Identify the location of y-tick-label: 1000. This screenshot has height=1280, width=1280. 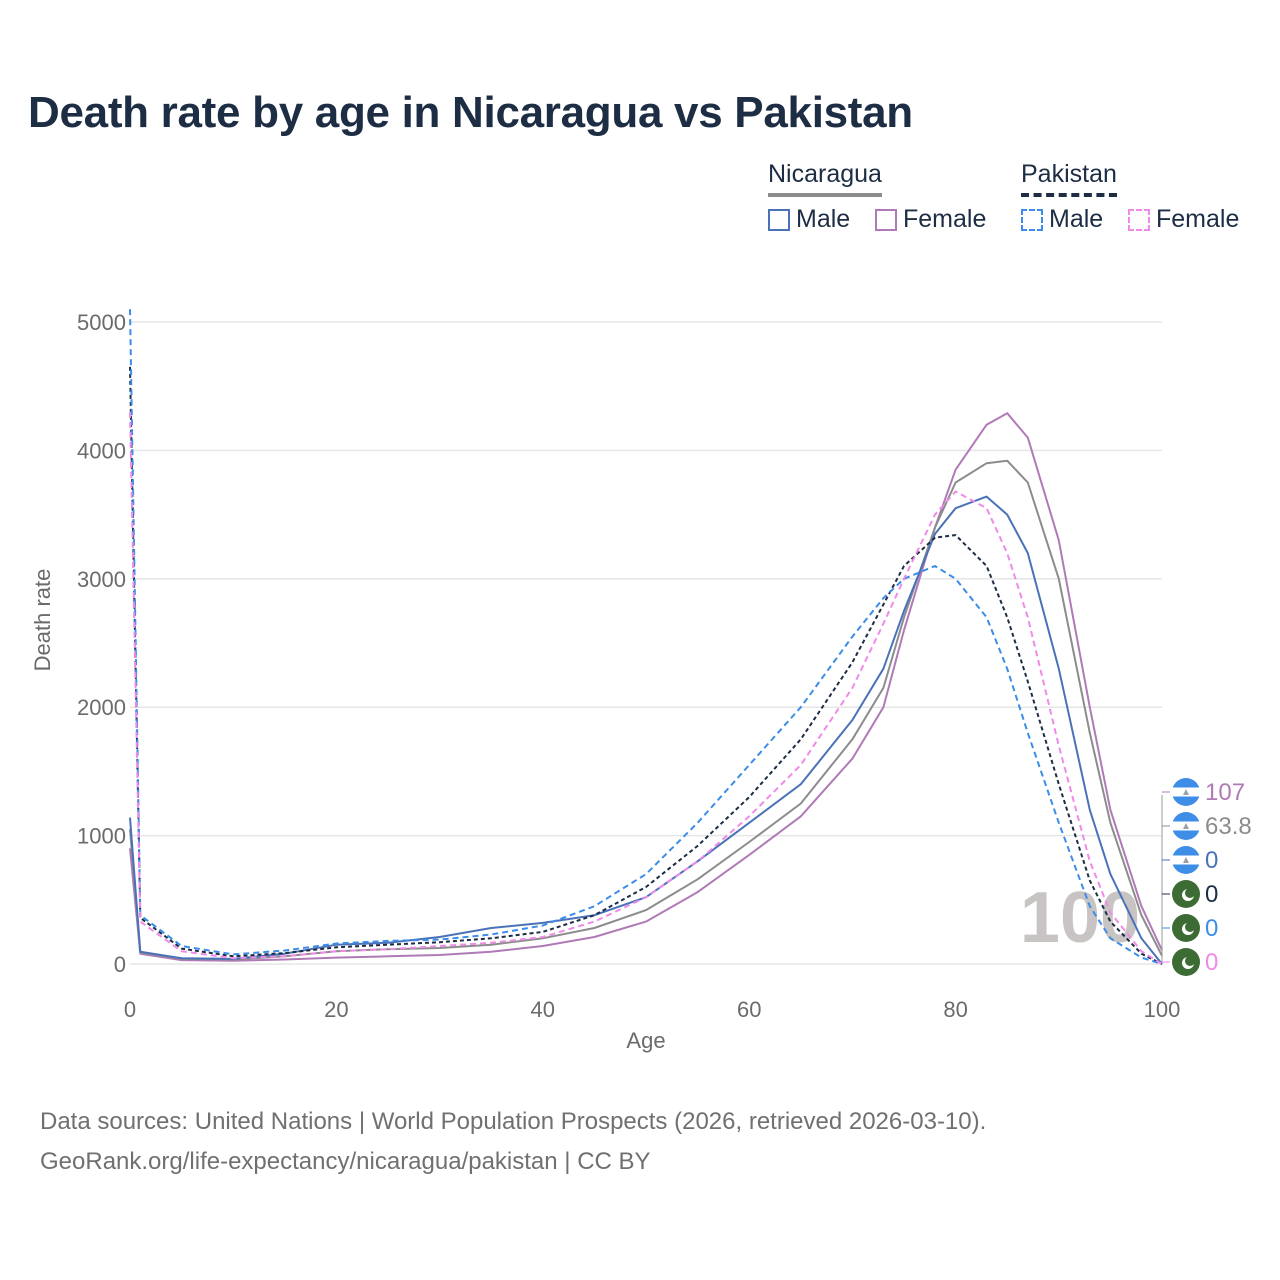
(101, 836).